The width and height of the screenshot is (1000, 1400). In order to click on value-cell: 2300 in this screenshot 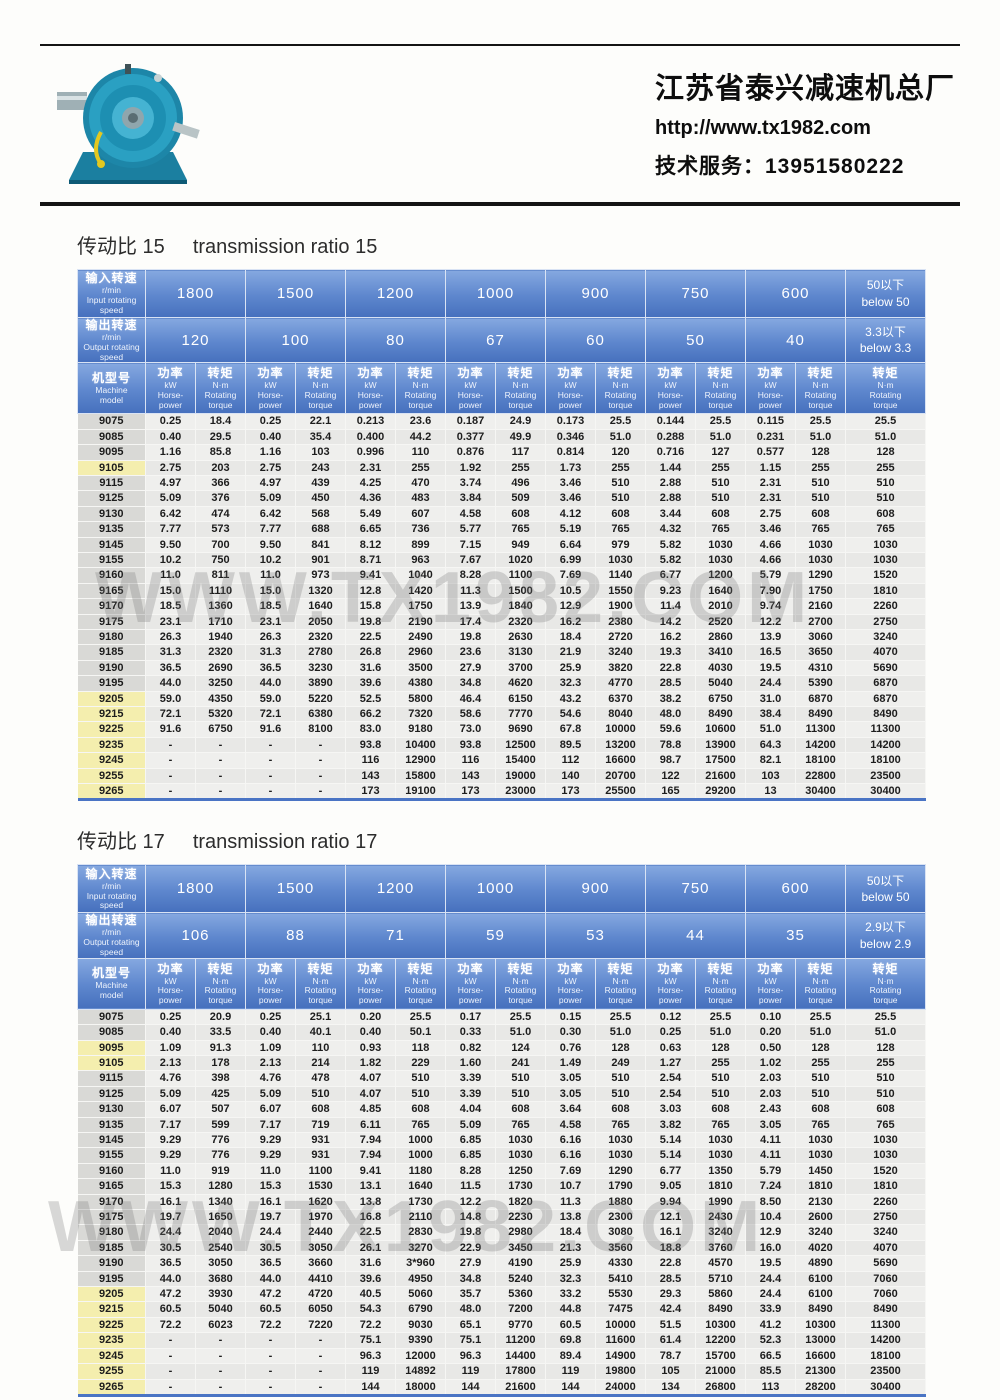, I will do `click(620, 1217)`.